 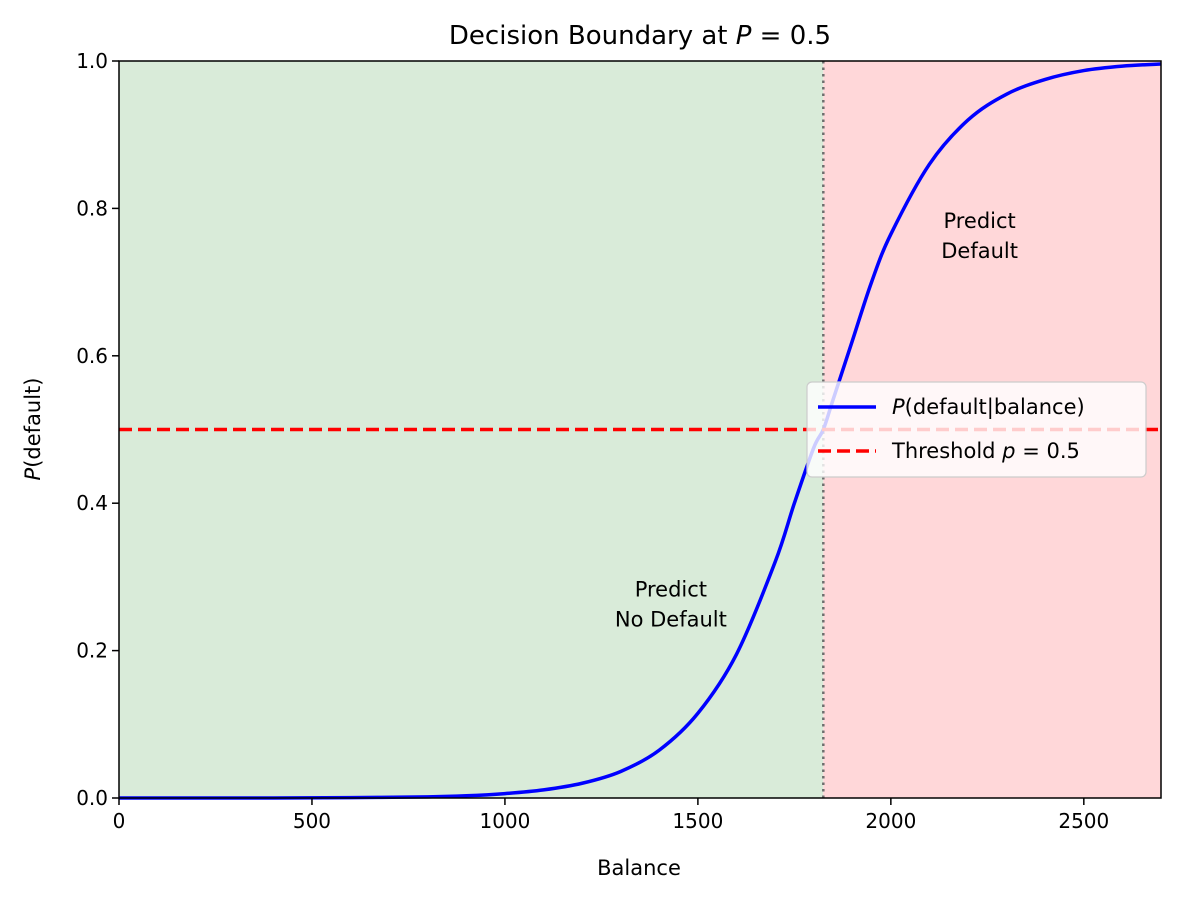 What do you see at coordinates (988, 407) in the screenshot?
I see `legend-label-probability: P(default|balance)` at bounding box center [988, 407].